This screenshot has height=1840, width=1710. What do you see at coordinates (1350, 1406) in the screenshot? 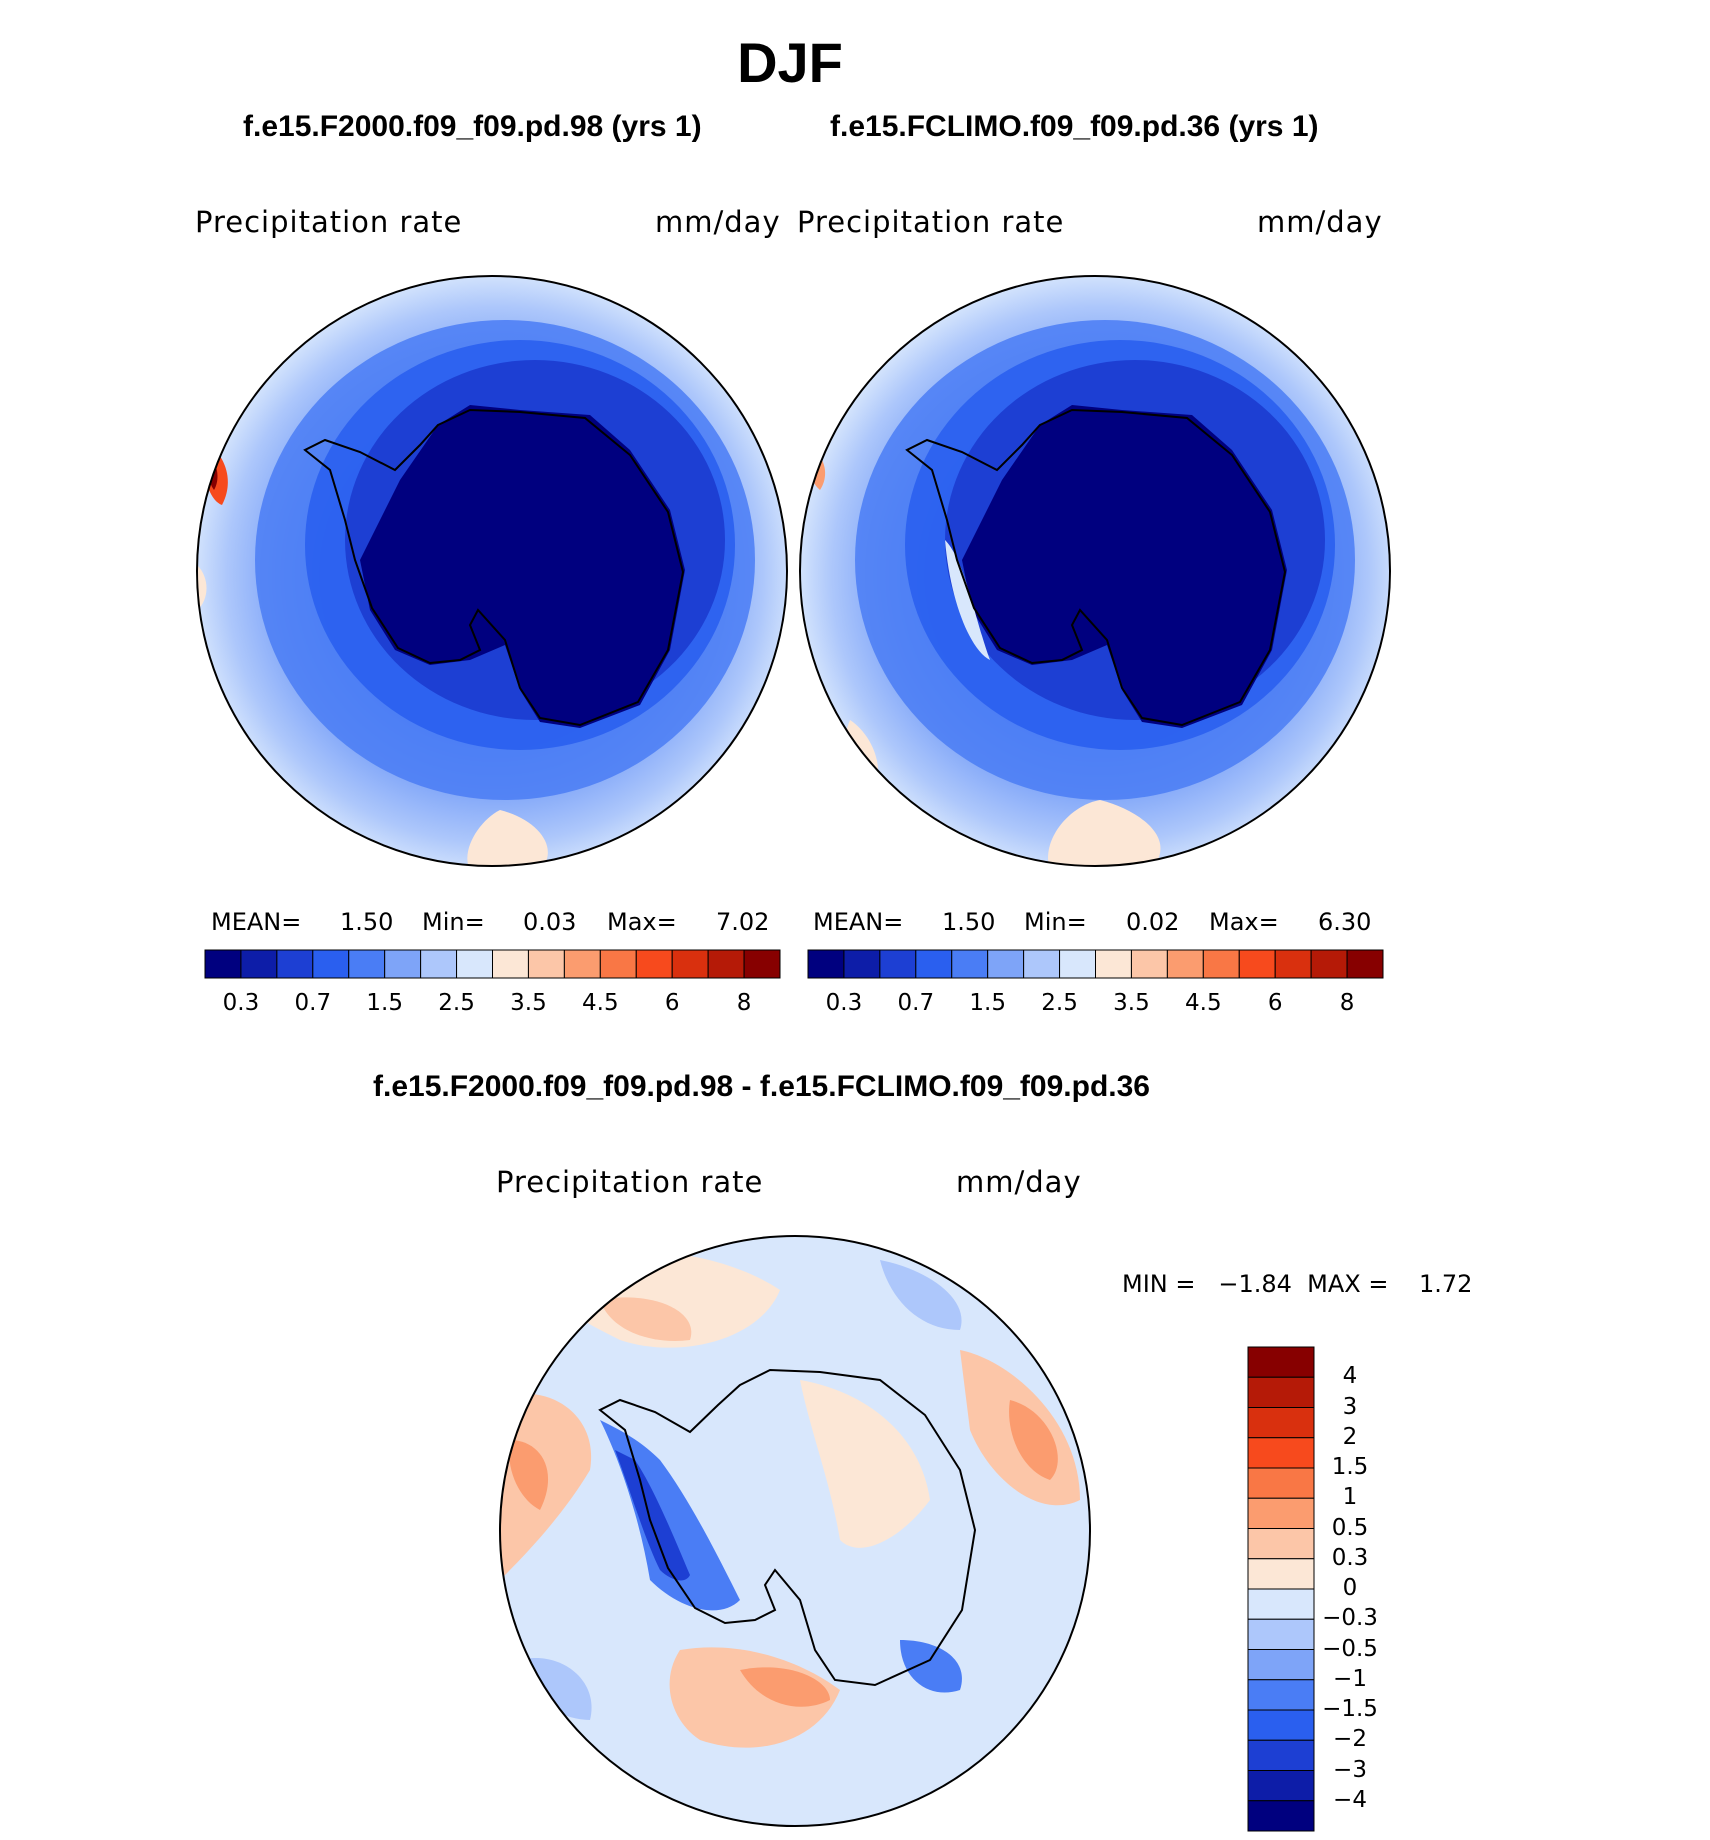
I see `colorbar-tick-label: 3` at bounding box center [1350, 1406].